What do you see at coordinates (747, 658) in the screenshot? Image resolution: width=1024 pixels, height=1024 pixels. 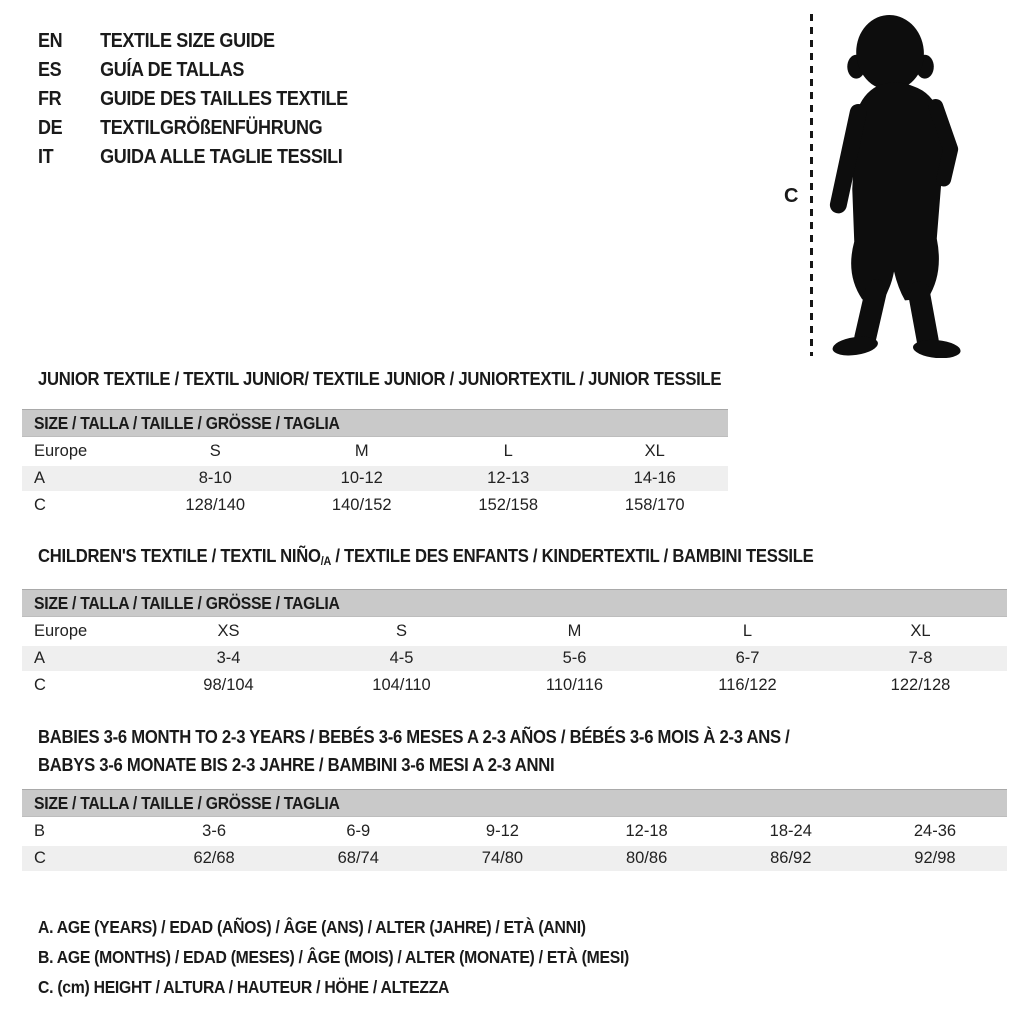 I see `table-cell: 6-7` at bounding box center [747, 658].